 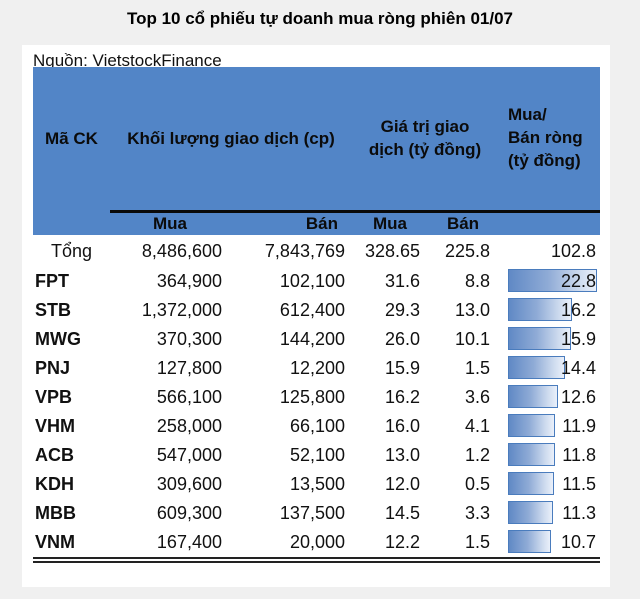 I want to click on value-buy-cell: 16.2, so click(x=402, y=397).